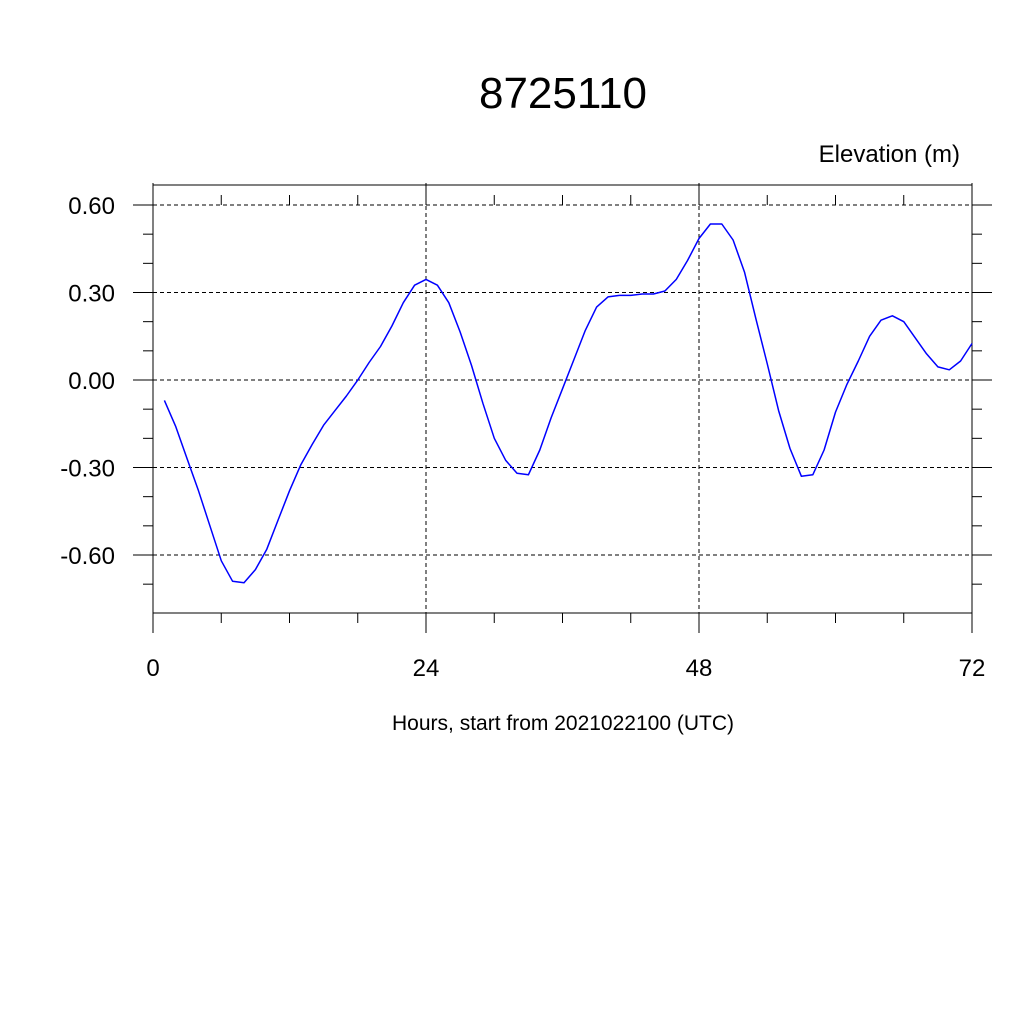 This screenshot has height=1024, width=1024. I want to click on x-tick-label: 0, so click(152, 668).